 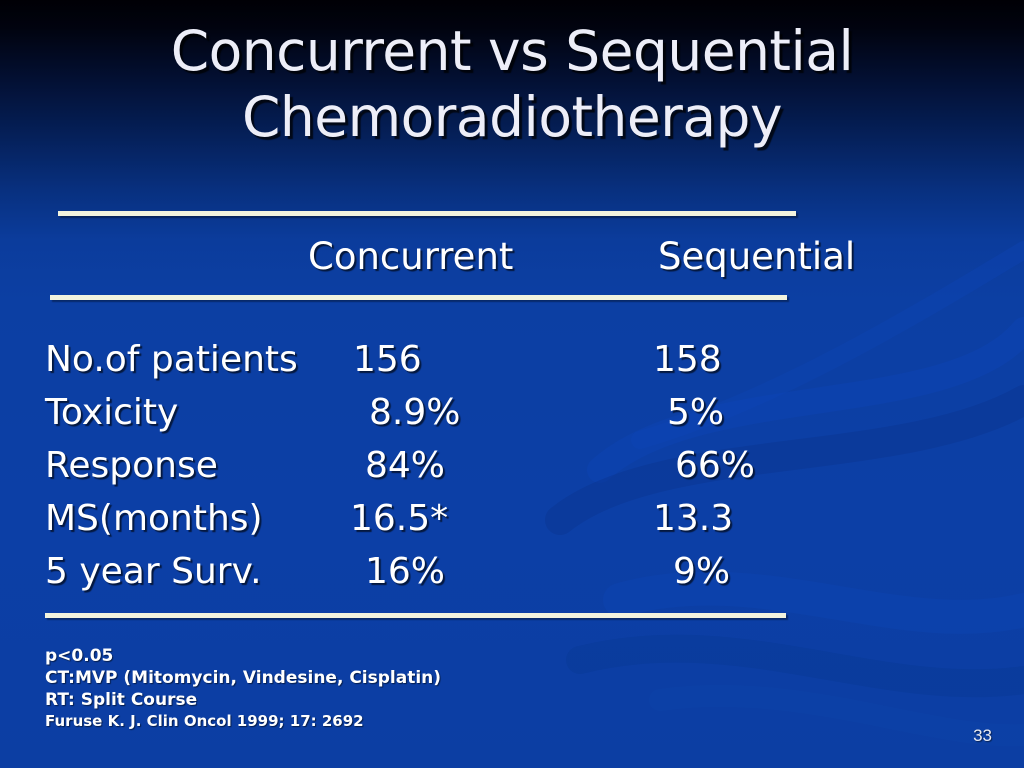 What do you see at coordinates (702, 571) in the screenshot?
I see `row-value-sequential: 9%` at bounding box center [702, 571].